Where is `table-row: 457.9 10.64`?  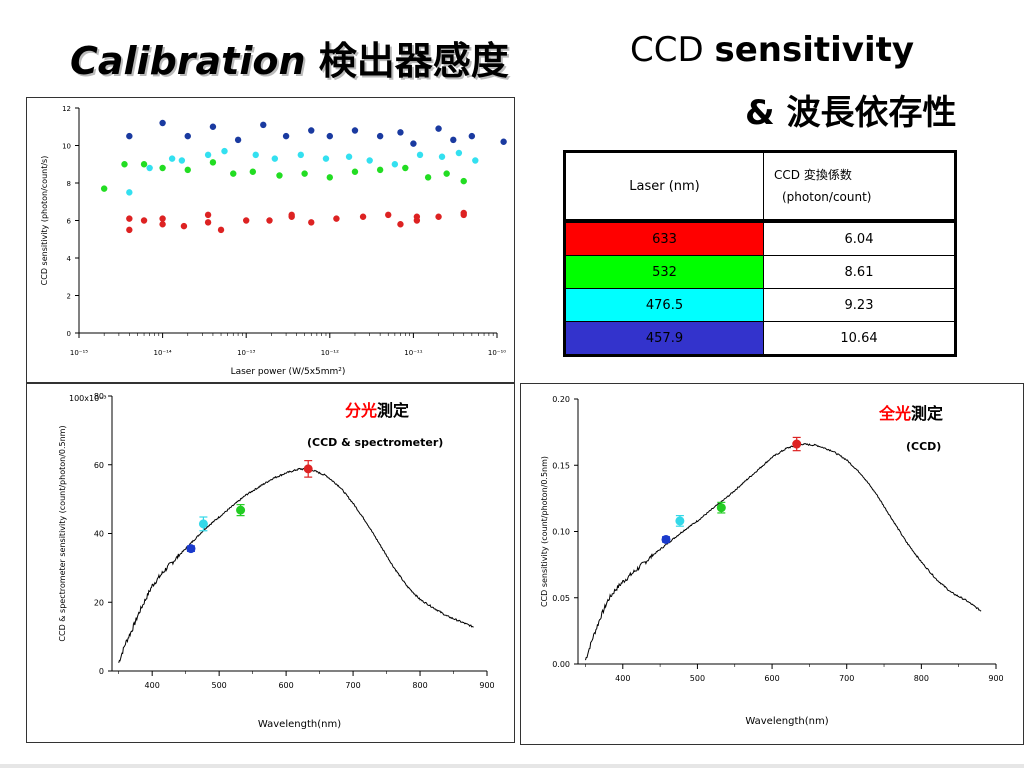 table-row: 457.9 10.64 is located at coordinates (760, 338).